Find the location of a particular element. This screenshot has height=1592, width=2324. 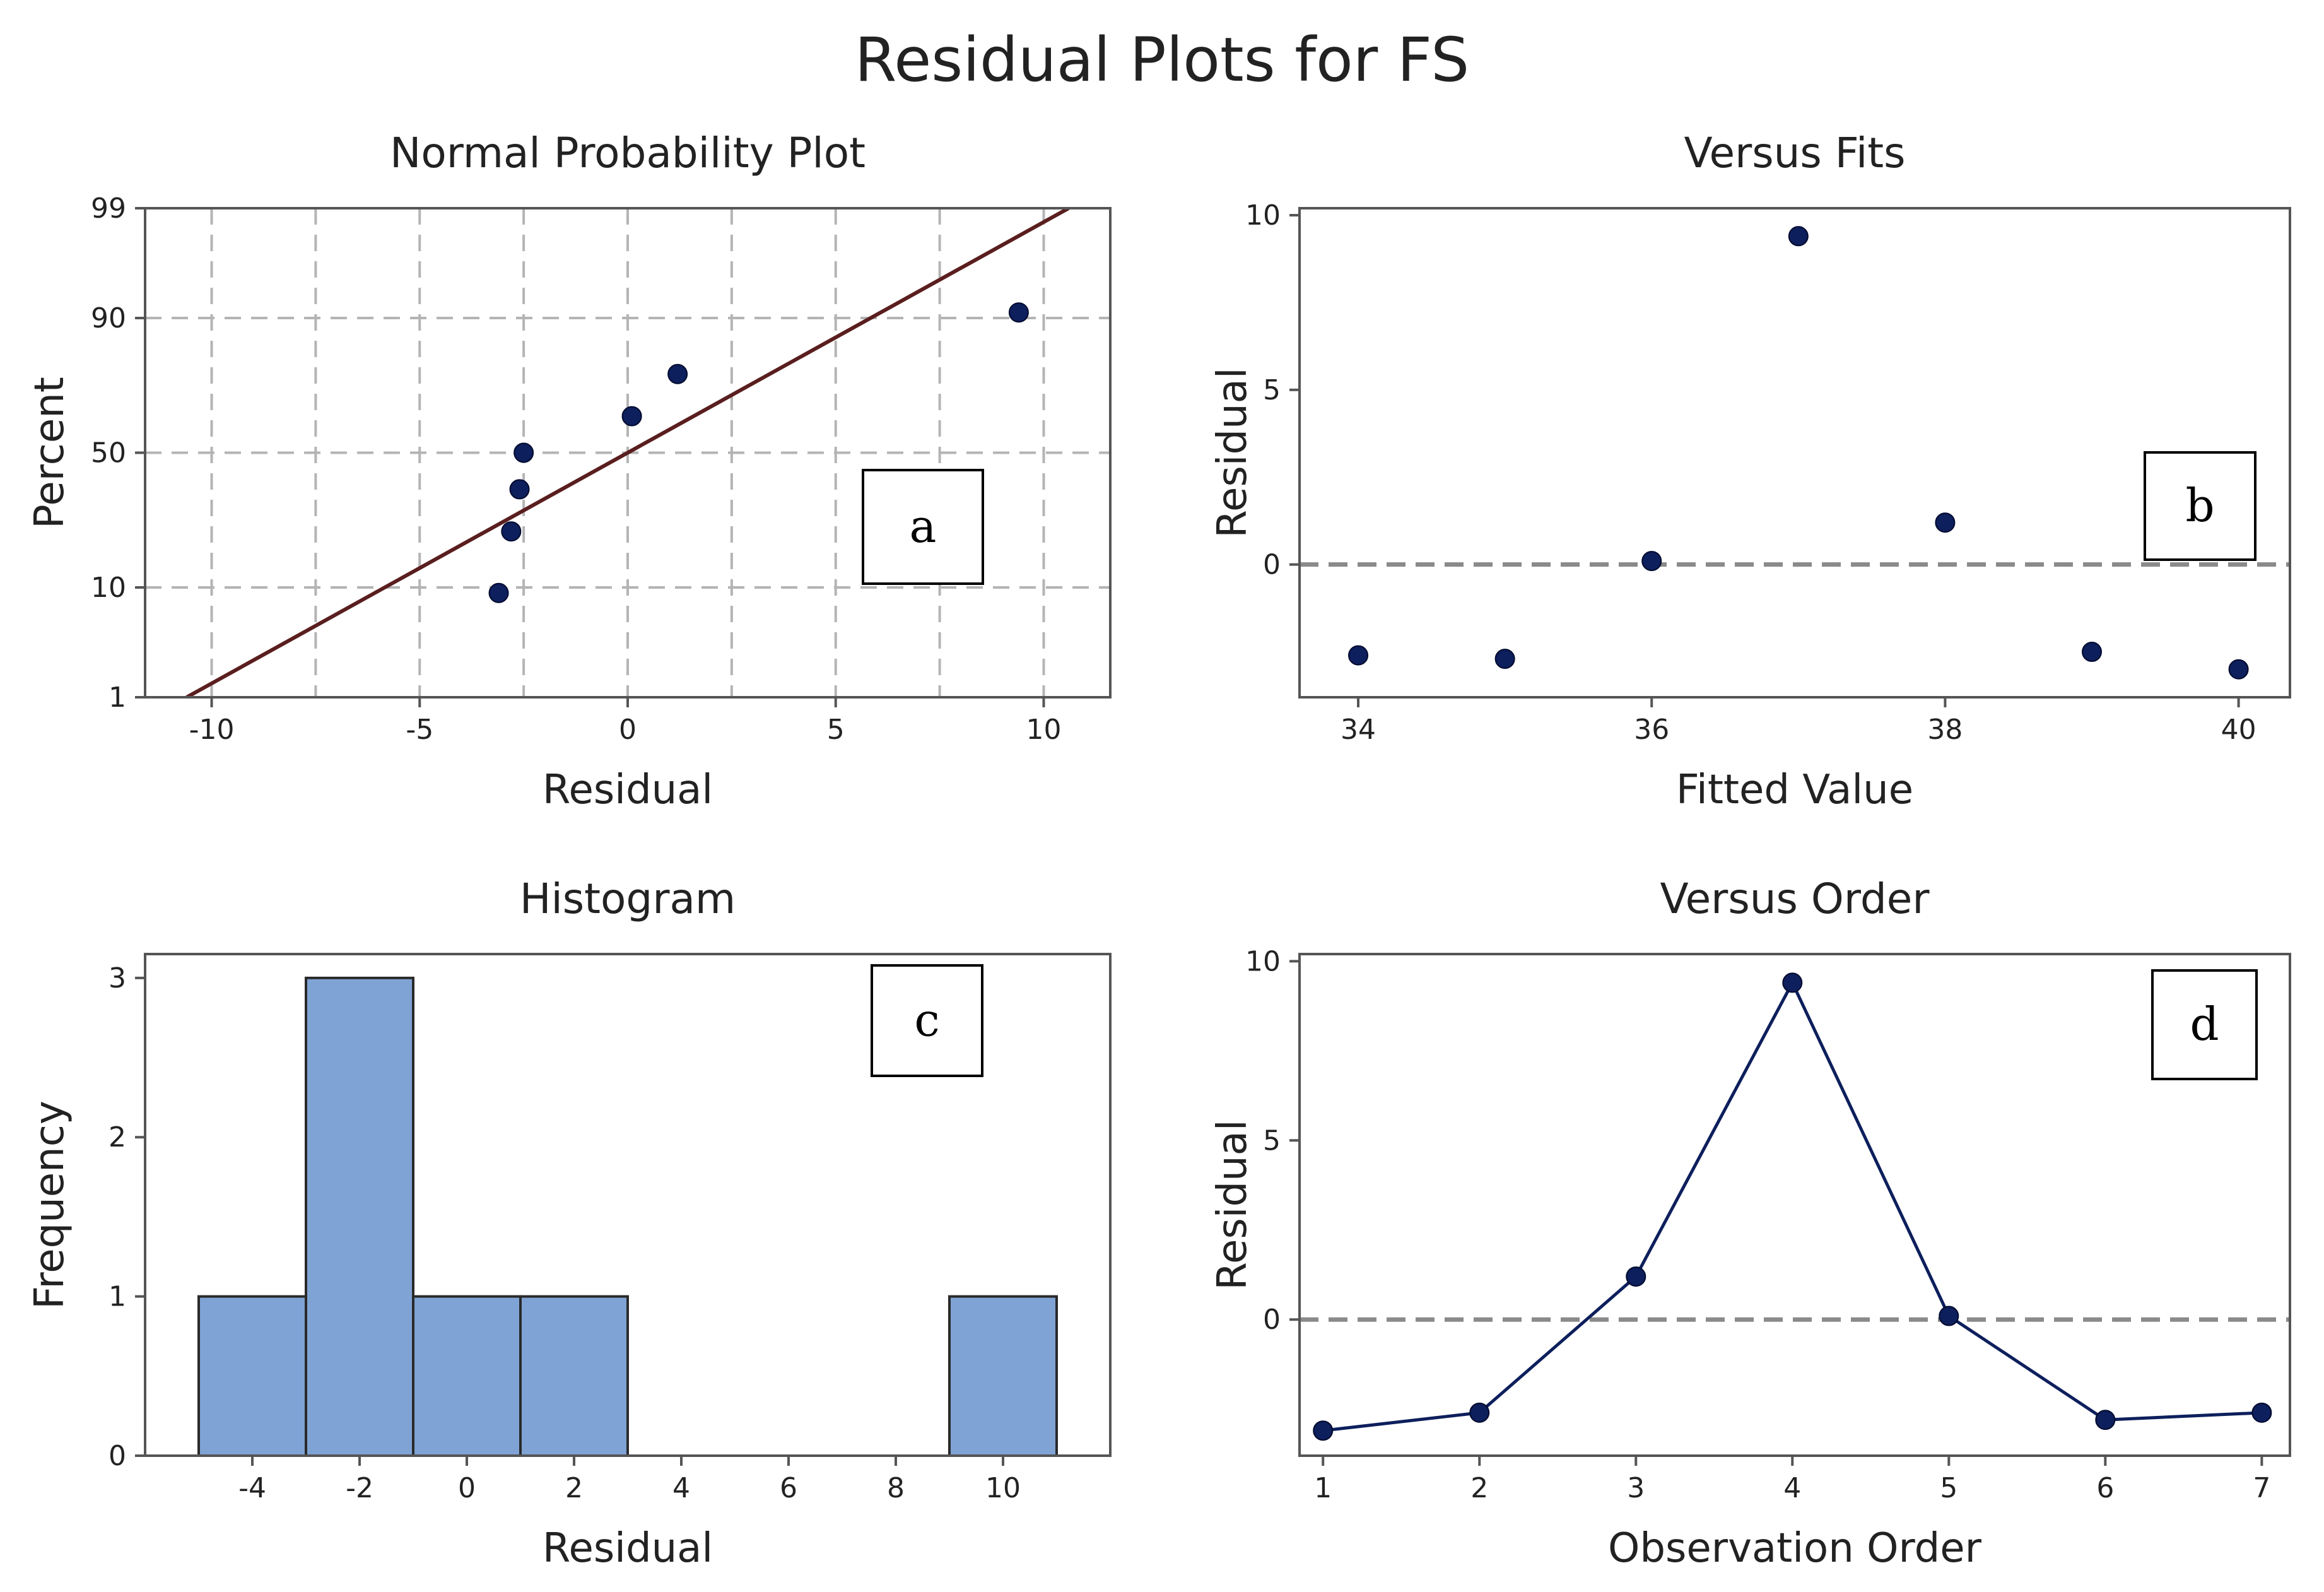

x-tick-label: 3 is located at coordinates (1636, 1488).